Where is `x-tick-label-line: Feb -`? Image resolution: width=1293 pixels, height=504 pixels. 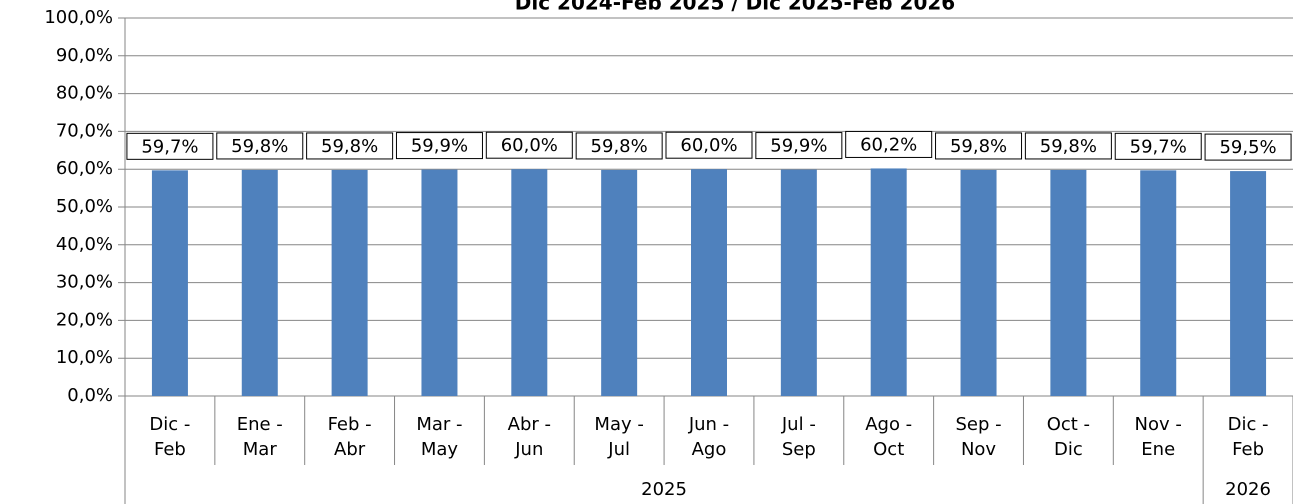 x-tick-label-line: Feb - is located at coordinates (350, 424).